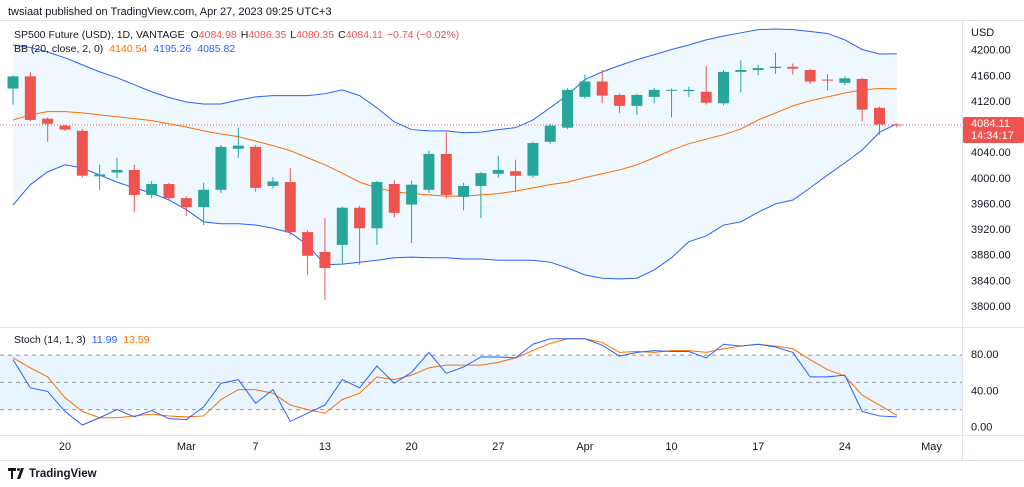 Image resolution: width=1024 pixels, height=487 pixels. Describe the element at coordinates (991, 153) in the screenshot. I see `y-tick-label: 4040.00` at that location.